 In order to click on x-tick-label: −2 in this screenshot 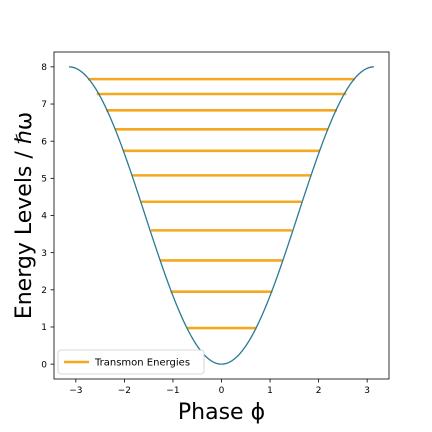, I will do `click(124, 391)`.